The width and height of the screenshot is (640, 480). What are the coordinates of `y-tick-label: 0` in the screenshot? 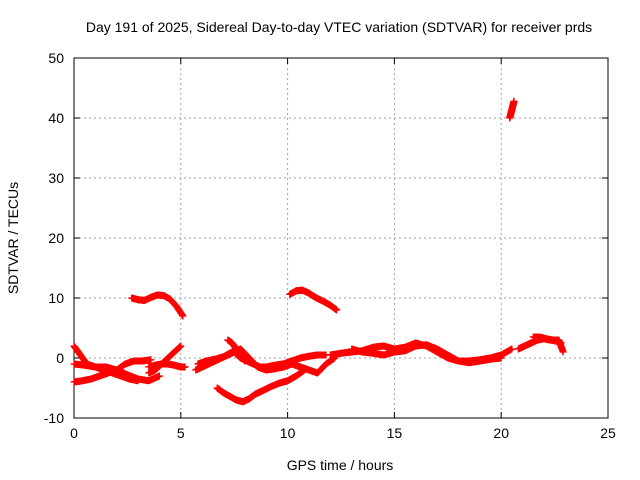 It's located at (60, 358).